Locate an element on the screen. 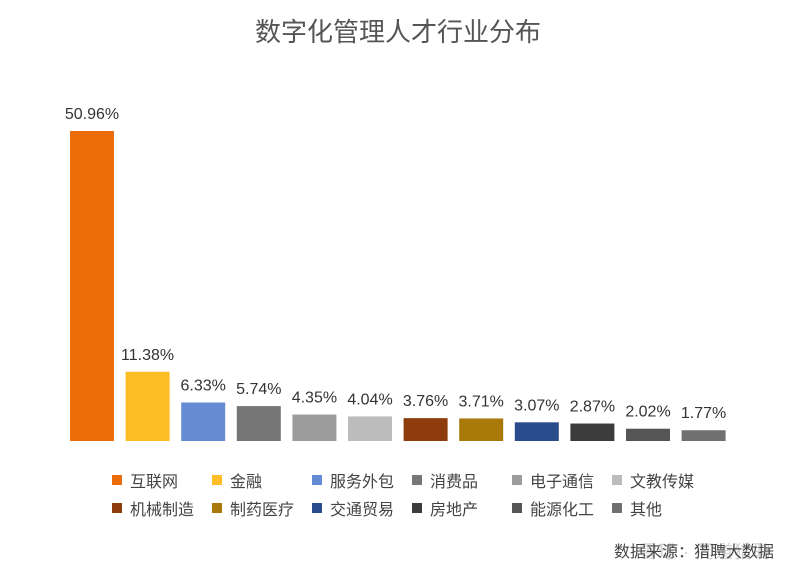 The width and height of the screenshot is (796, 572). legend-item: 制药医疗 is located at coordinates (262, 508).